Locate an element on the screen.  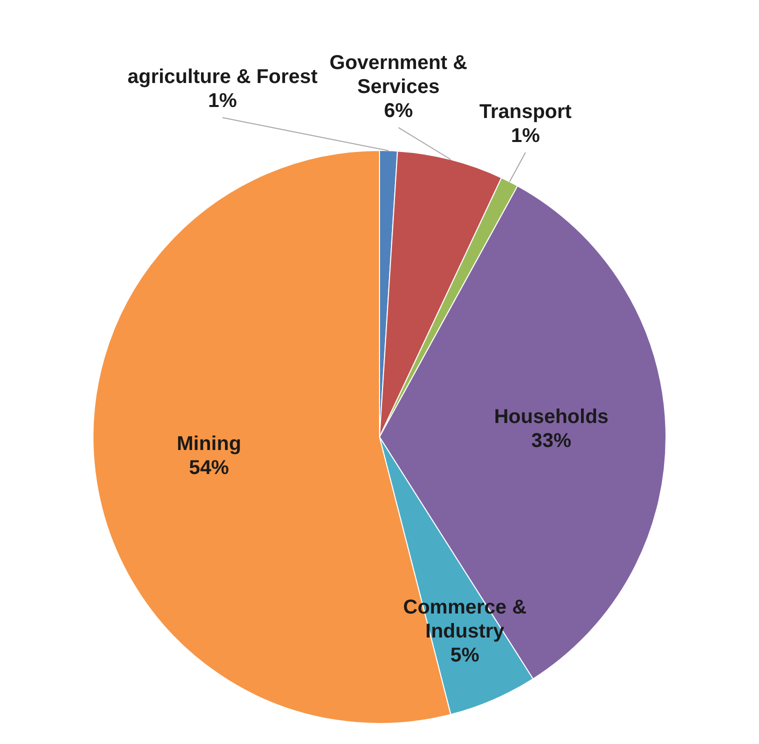
data-label: 33% is located at coordinates (551, 441).